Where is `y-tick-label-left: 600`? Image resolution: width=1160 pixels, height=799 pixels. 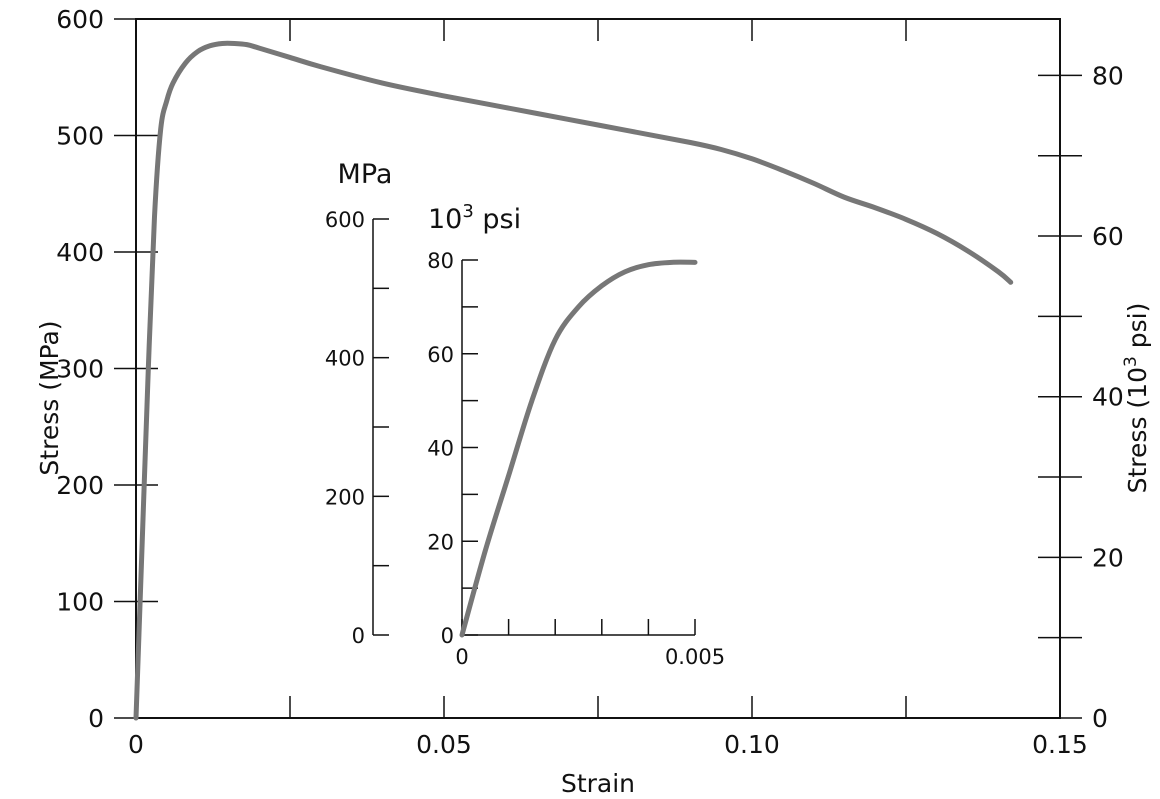 y-tick-label-left: 600 is located at coordinates (80, 19).